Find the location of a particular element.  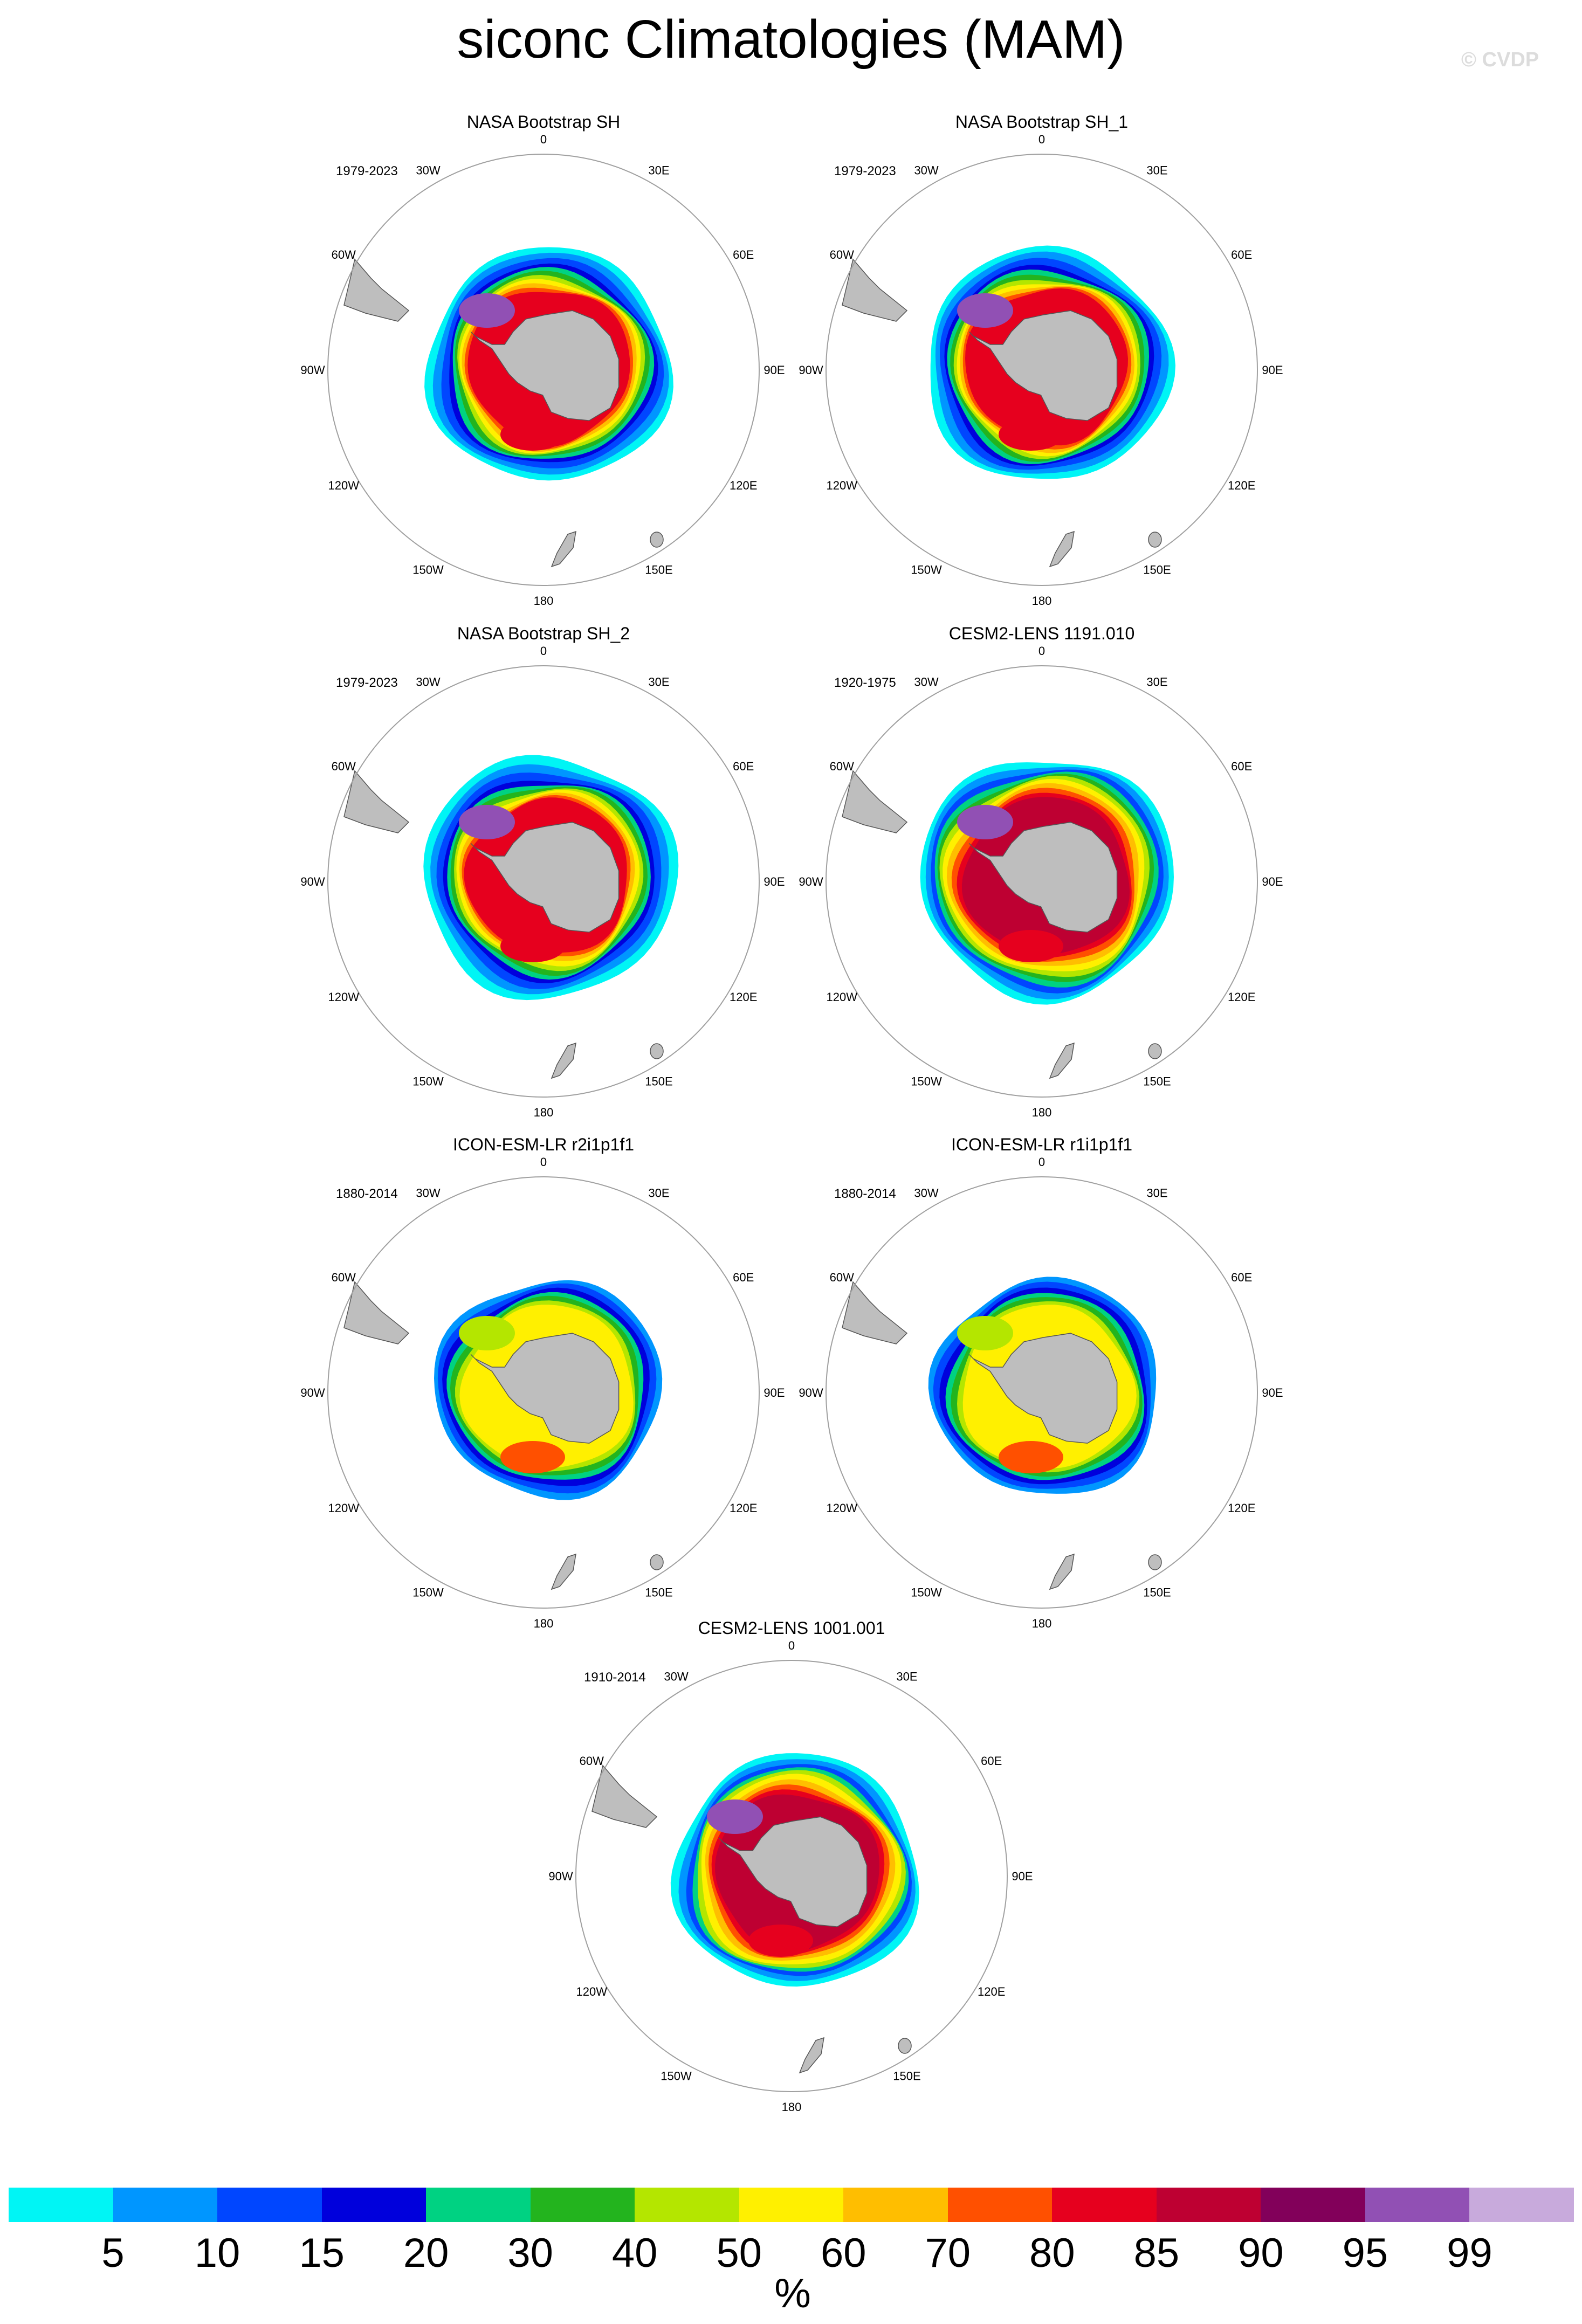

colorbar-units: % is located at coordinates (792, 2293).